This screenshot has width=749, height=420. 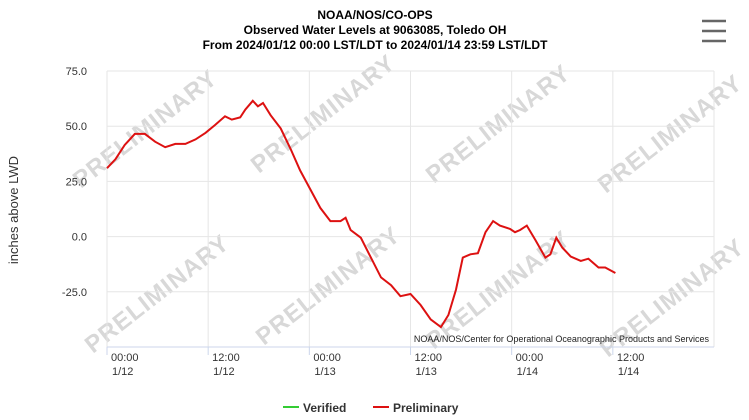 What do you see at coordinates (13, 210) in the screenshot?
I see `y-axis-label: inches above LWD` at bounding box center [13, 210].